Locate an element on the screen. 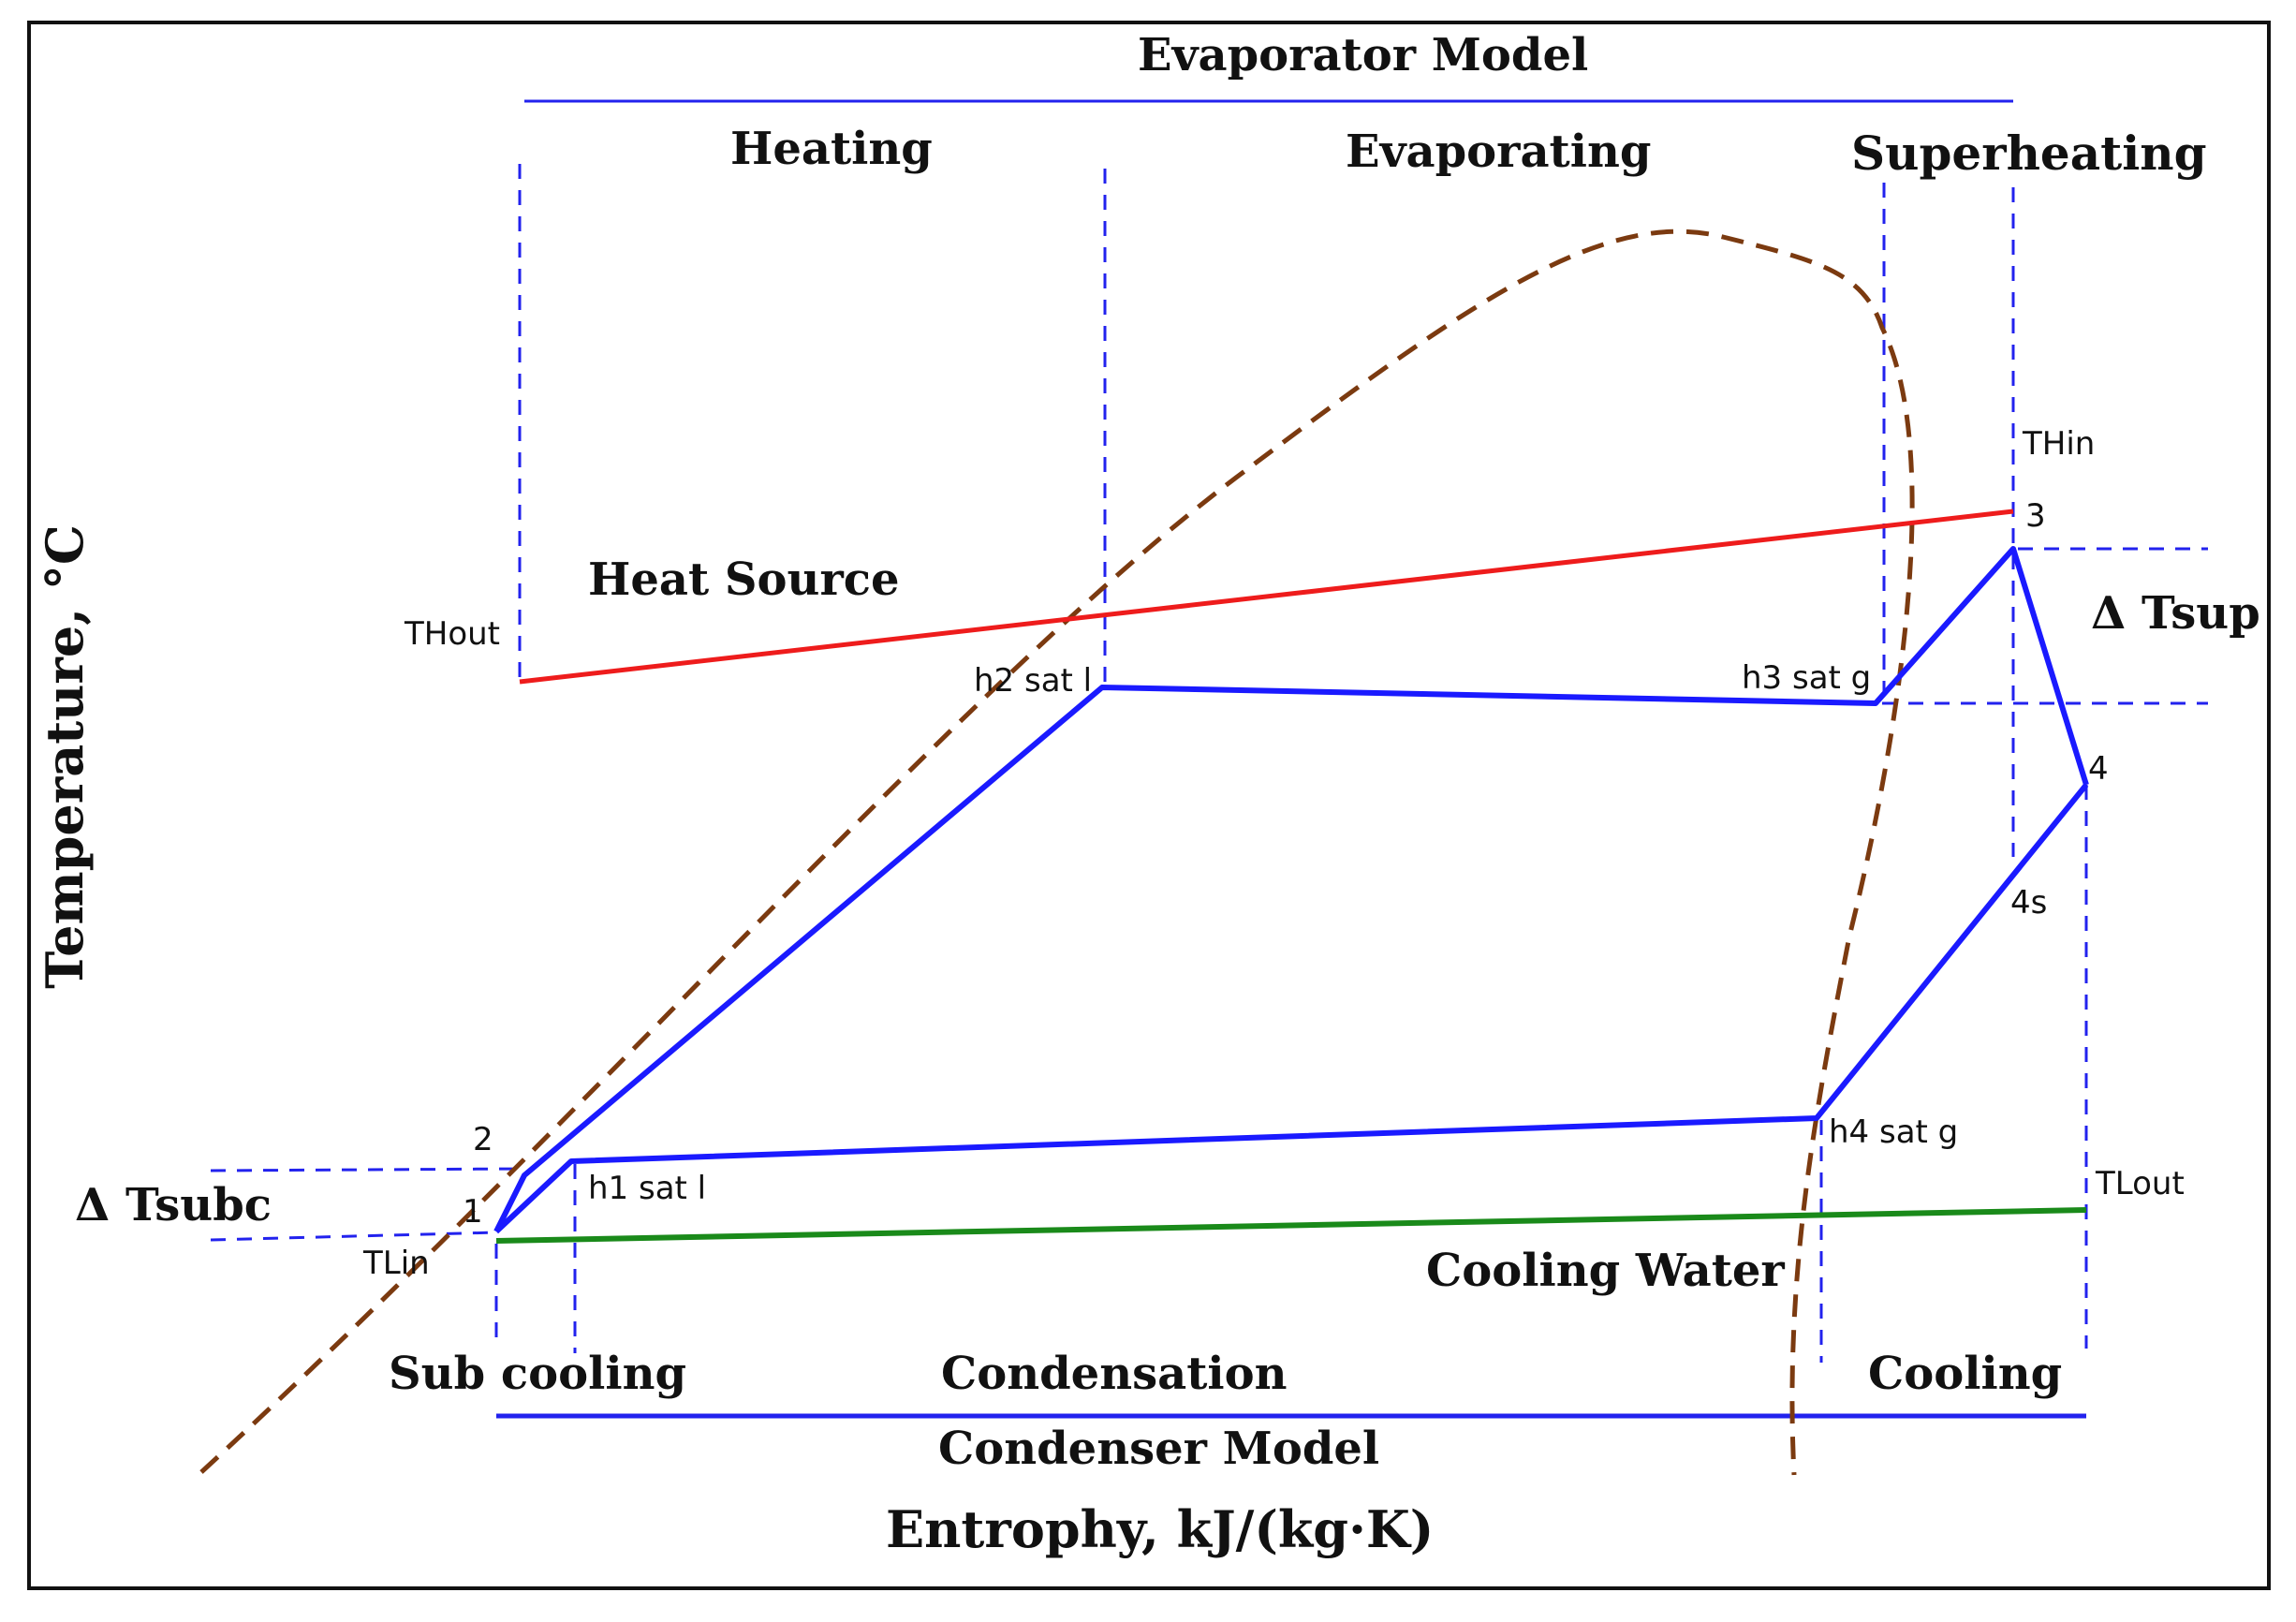 Image resolution: width=2296 pixels, height=1622 pixels. subcool-lower-guide is located at coordinates (353, 1236).